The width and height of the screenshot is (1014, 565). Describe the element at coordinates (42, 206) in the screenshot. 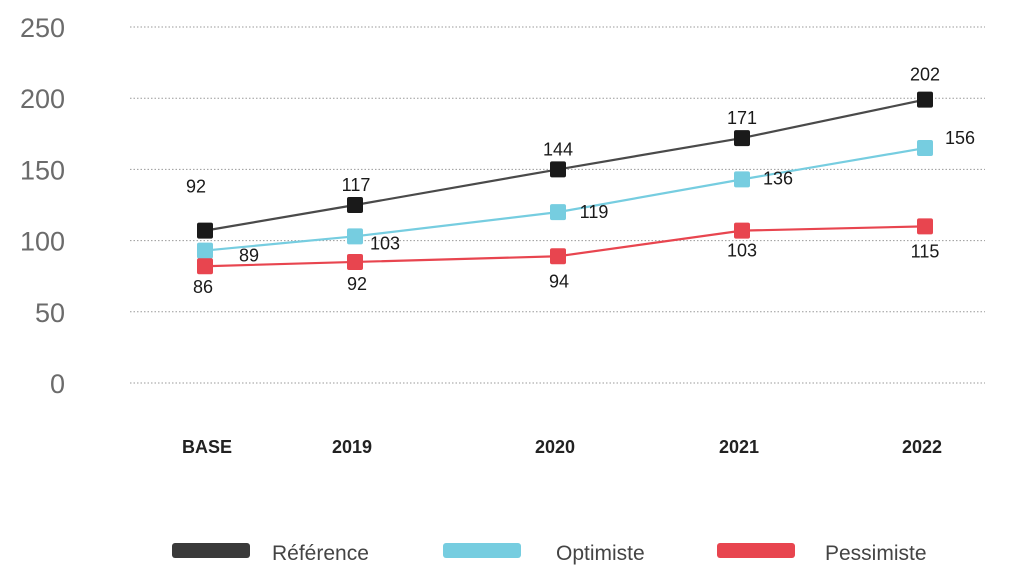

I see `y-axis: 0 50 100 150 200 250` at that location.